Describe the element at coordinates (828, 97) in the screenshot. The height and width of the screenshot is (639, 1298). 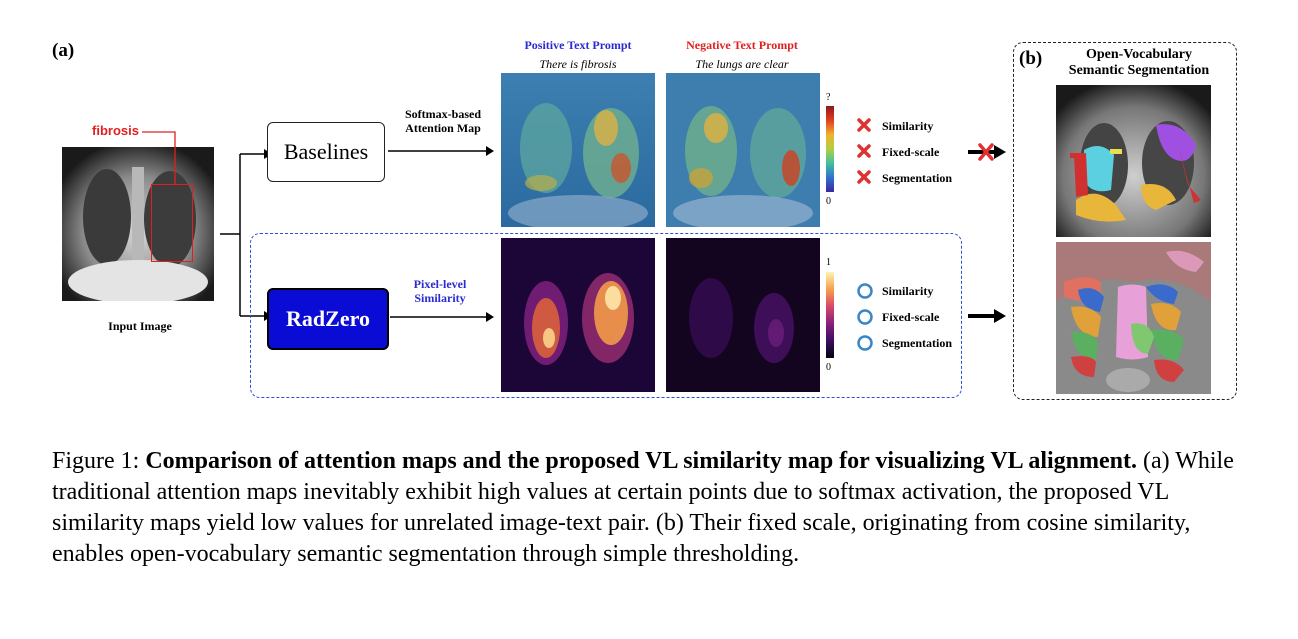
I see `jet-colorbar-max: ?` at that location.